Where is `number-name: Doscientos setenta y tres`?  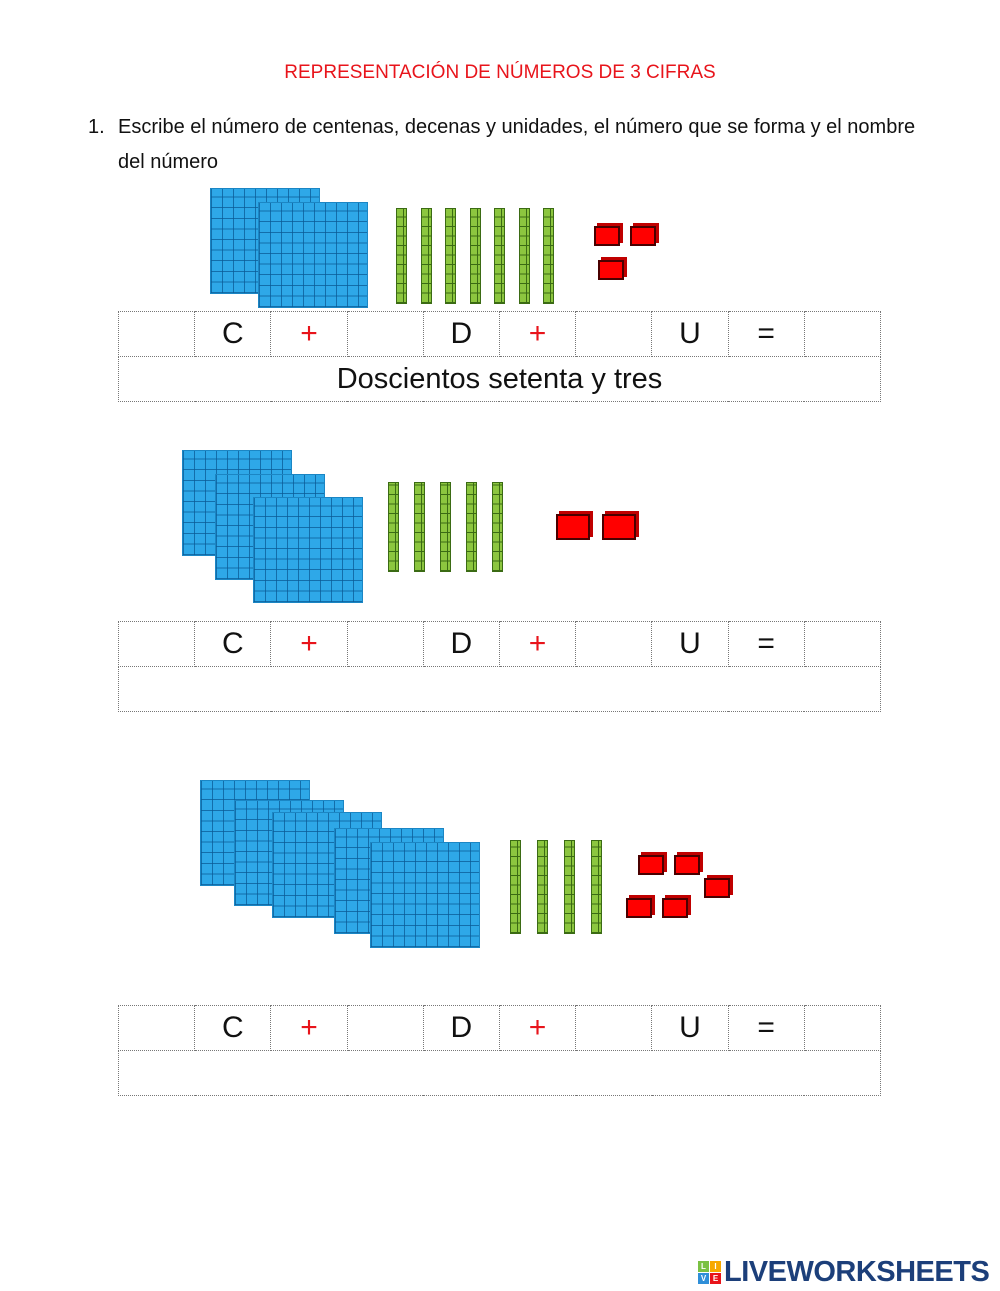 number-name: Doscientos setenta y tres is located at coordinates (499, 379).